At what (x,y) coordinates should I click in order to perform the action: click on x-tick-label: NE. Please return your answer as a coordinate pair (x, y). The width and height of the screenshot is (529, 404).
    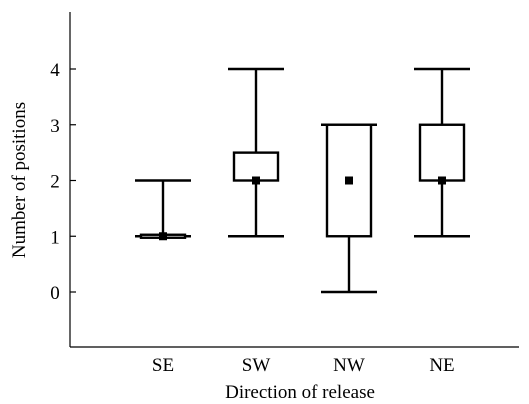
    Looking at the image, I should click on (441, 365).